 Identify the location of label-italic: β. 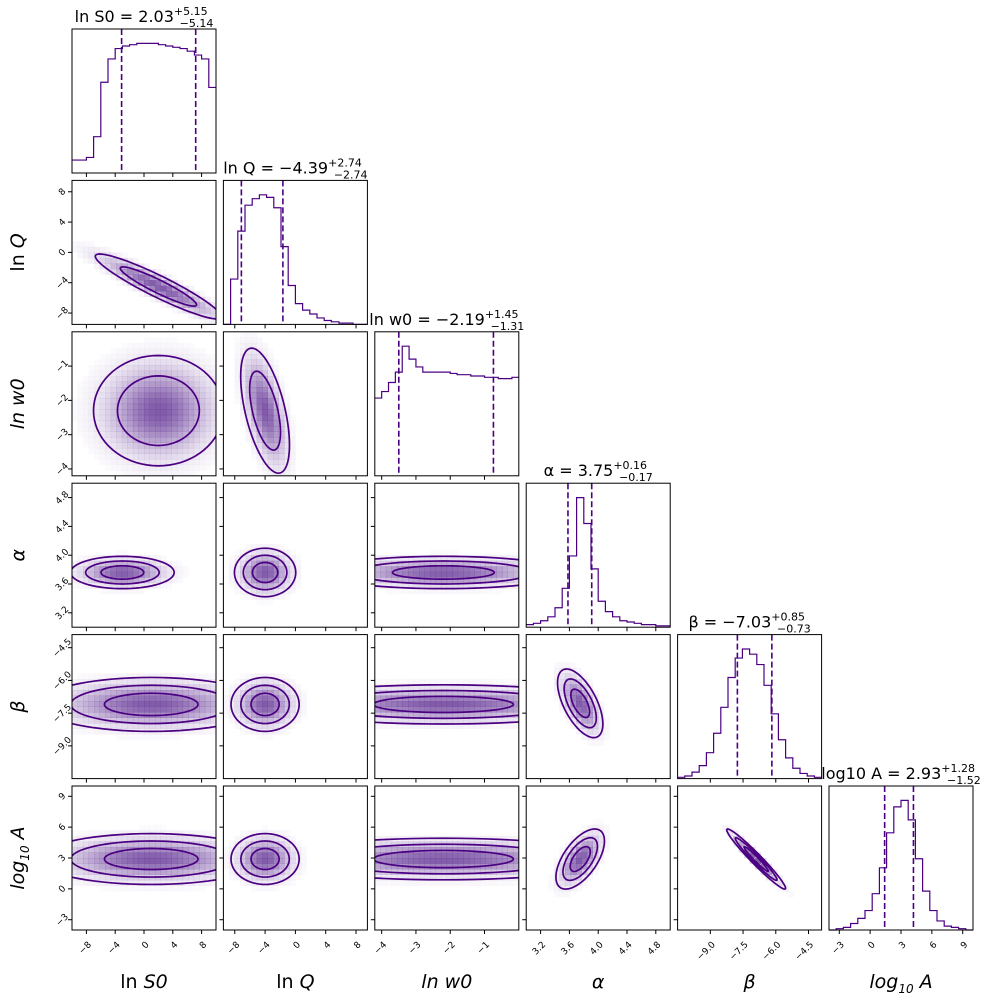
(18, 707).